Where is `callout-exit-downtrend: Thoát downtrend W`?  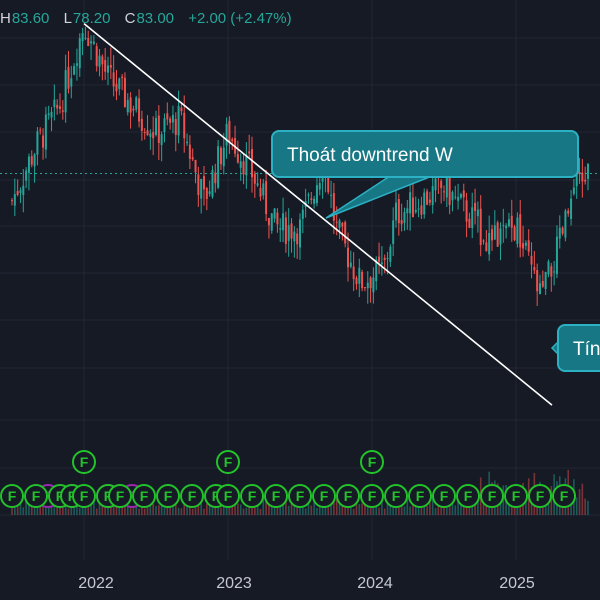 callout-exit-downtrend: Thoát downtrend W is located at coordinates (425, 154).